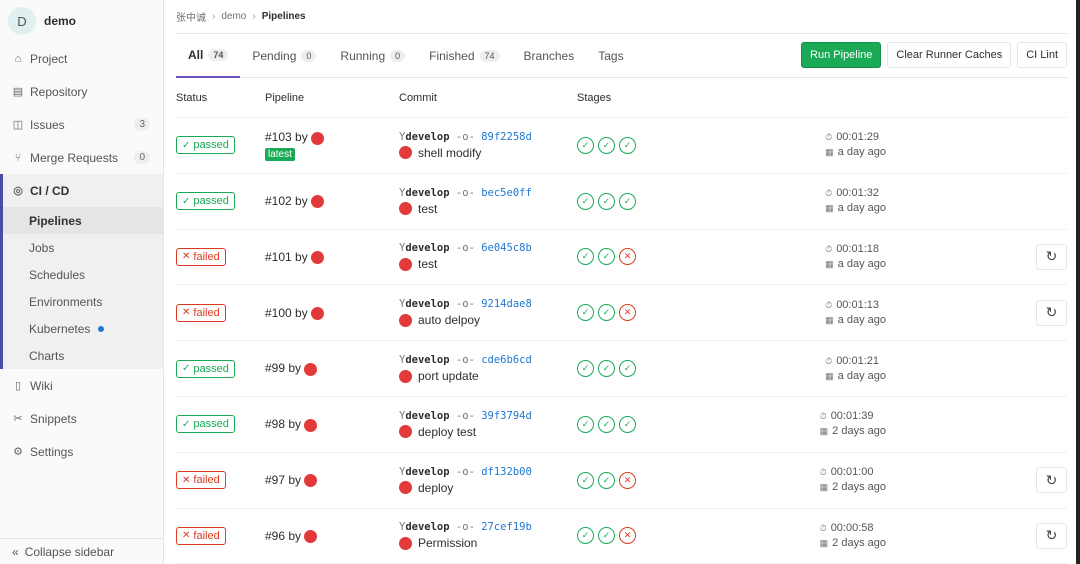  I want to click on pipeline-id: #101, so click(278, 256).